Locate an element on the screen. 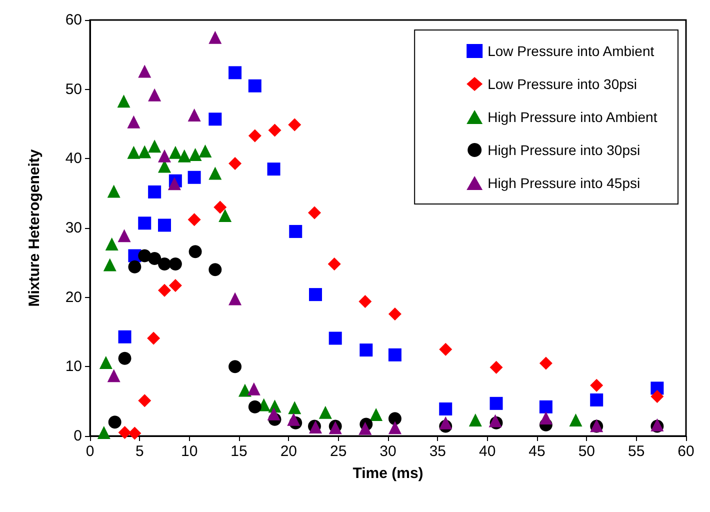 Image resolution: width=710 pixels, height=512 pixels. x-axis-title: Time (ms) is located at coordinates (388, 473).